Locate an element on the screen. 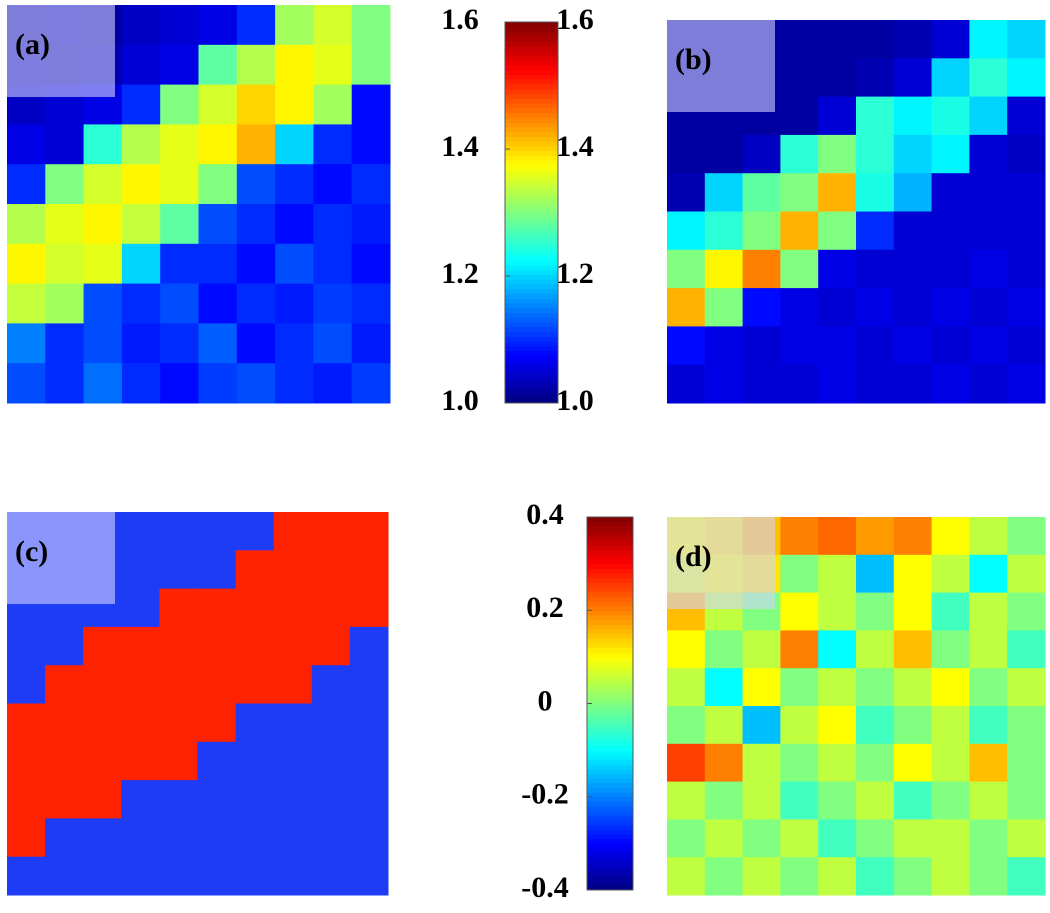  panel-label: (b) is located at coordinates (693, 59).